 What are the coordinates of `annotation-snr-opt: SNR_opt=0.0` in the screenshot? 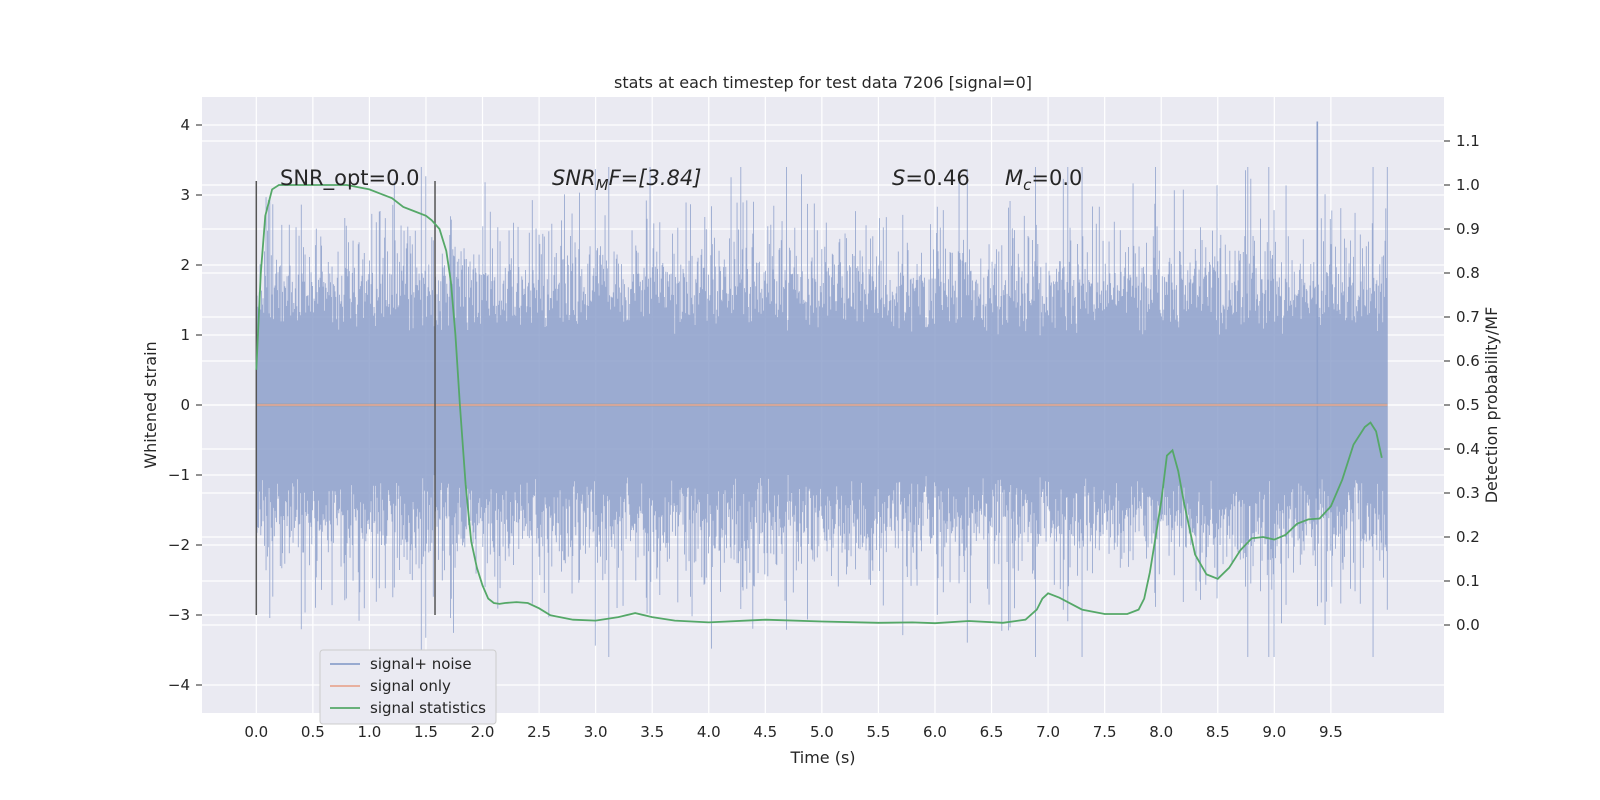 It's located at (350, 178).